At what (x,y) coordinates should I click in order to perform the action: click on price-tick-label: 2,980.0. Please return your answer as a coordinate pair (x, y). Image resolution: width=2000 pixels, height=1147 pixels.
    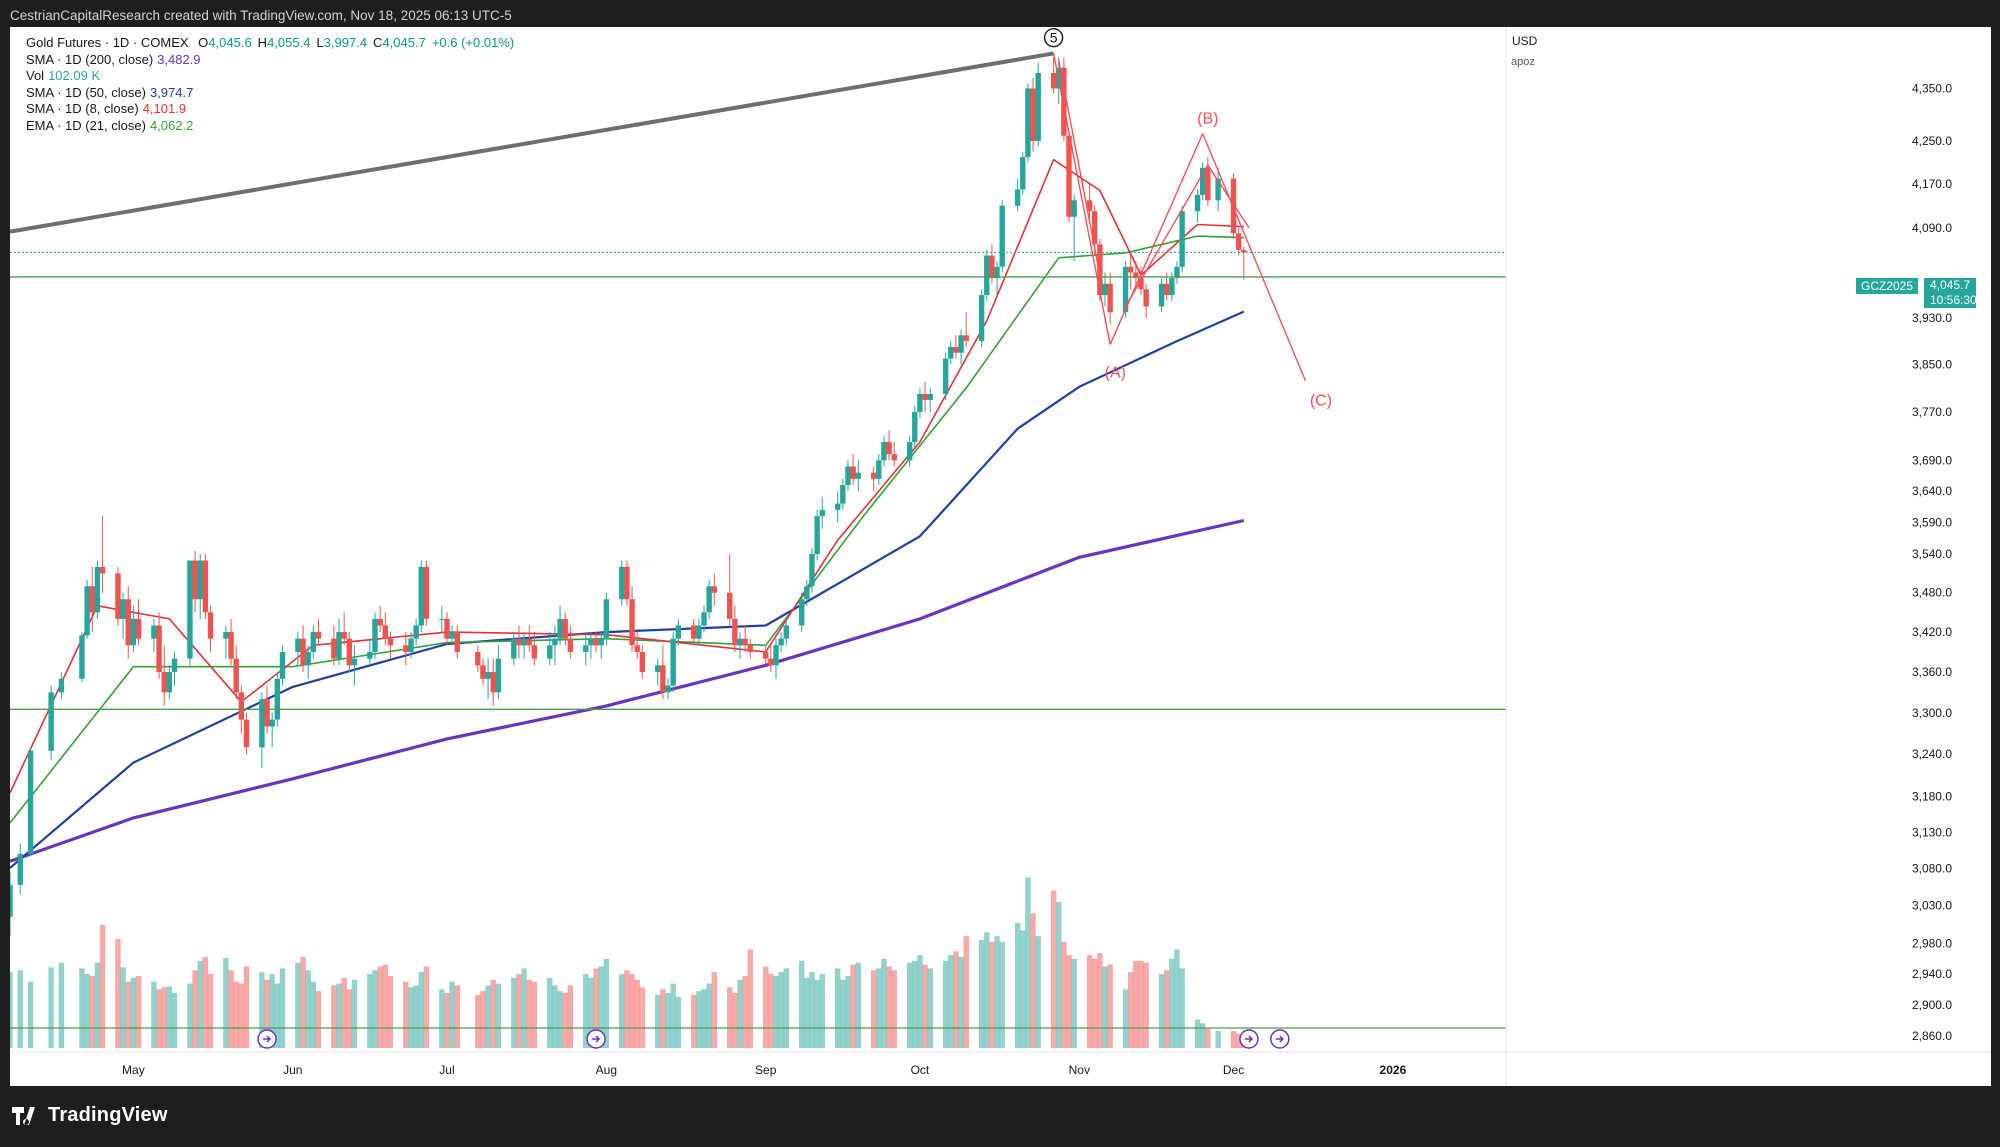
    Looking at the image, I should click on (1932, 943).